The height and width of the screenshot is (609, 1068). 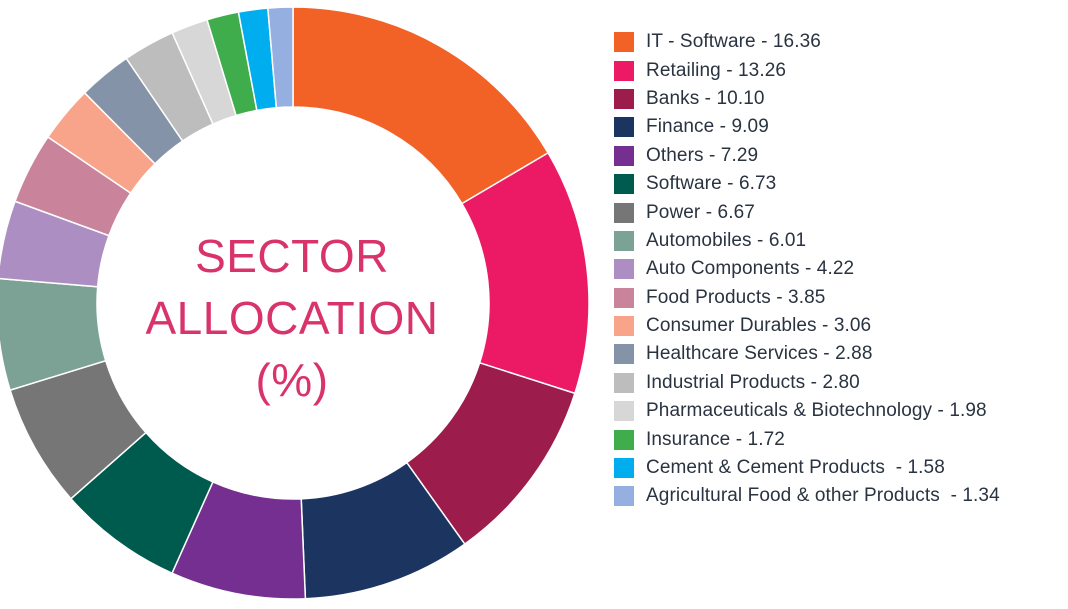 What do you see at coordinates (759, 354) in the screenshot?
I see `legend-label: Healthcare Services - 2.88` at bounding box center [759, 354].